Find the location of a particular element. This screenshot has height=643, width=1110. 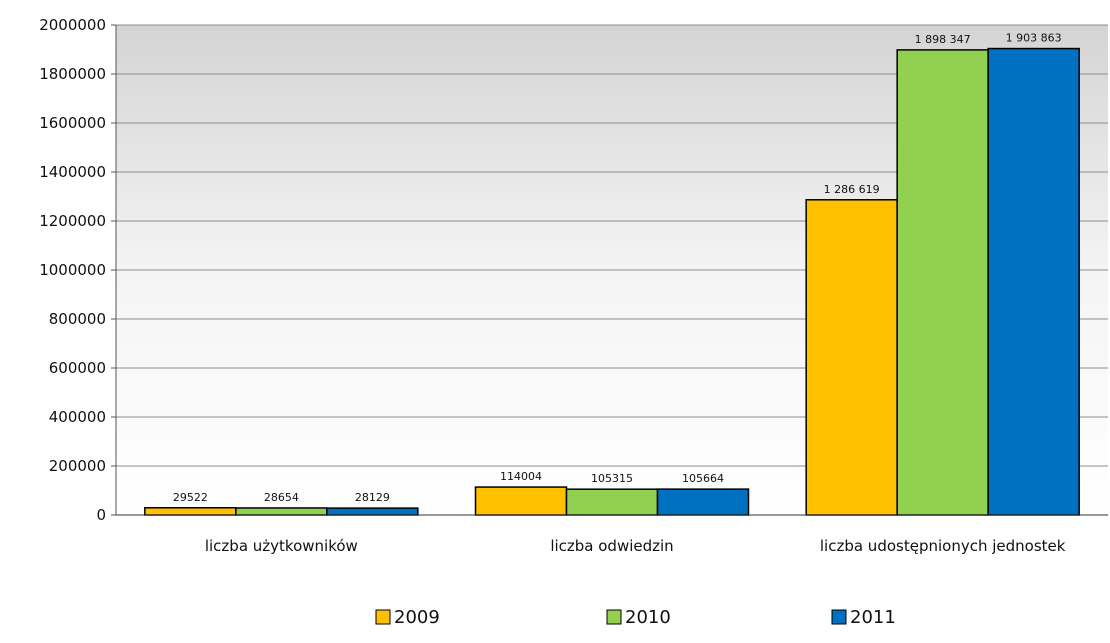

y-tick-label: 200000 is located at coordinates (77, 466).